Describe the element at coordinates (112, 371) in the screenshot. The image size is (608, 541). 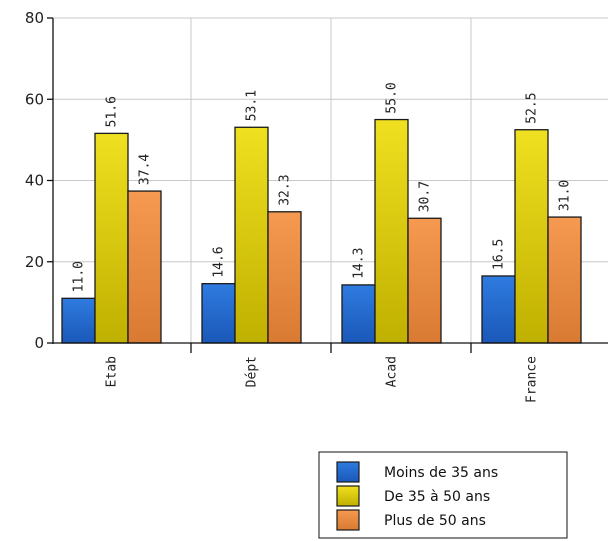
I see `category-label-0: Etab` at that location.